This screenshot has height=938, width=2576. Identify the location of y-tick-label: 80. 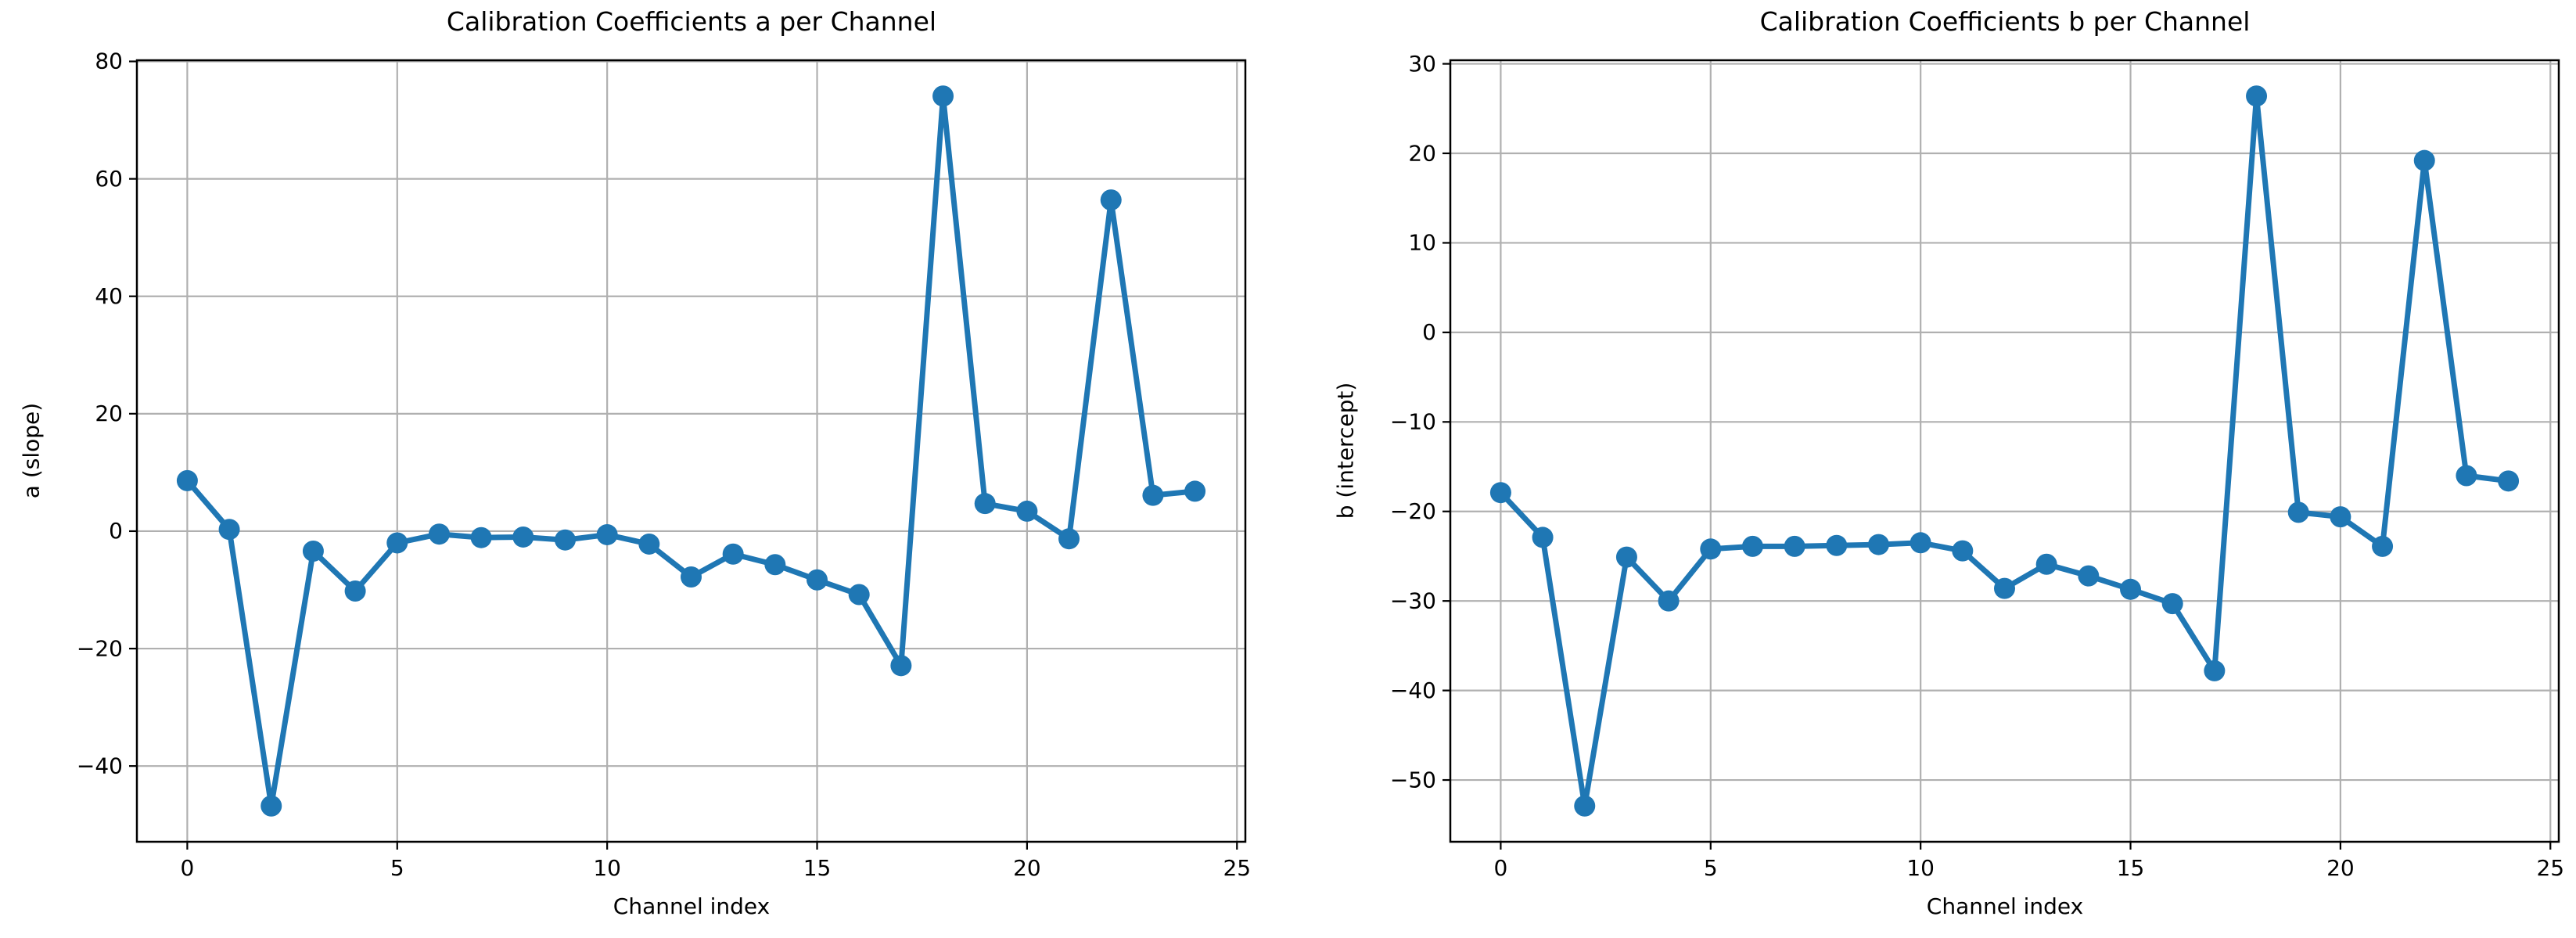
(109, 61).